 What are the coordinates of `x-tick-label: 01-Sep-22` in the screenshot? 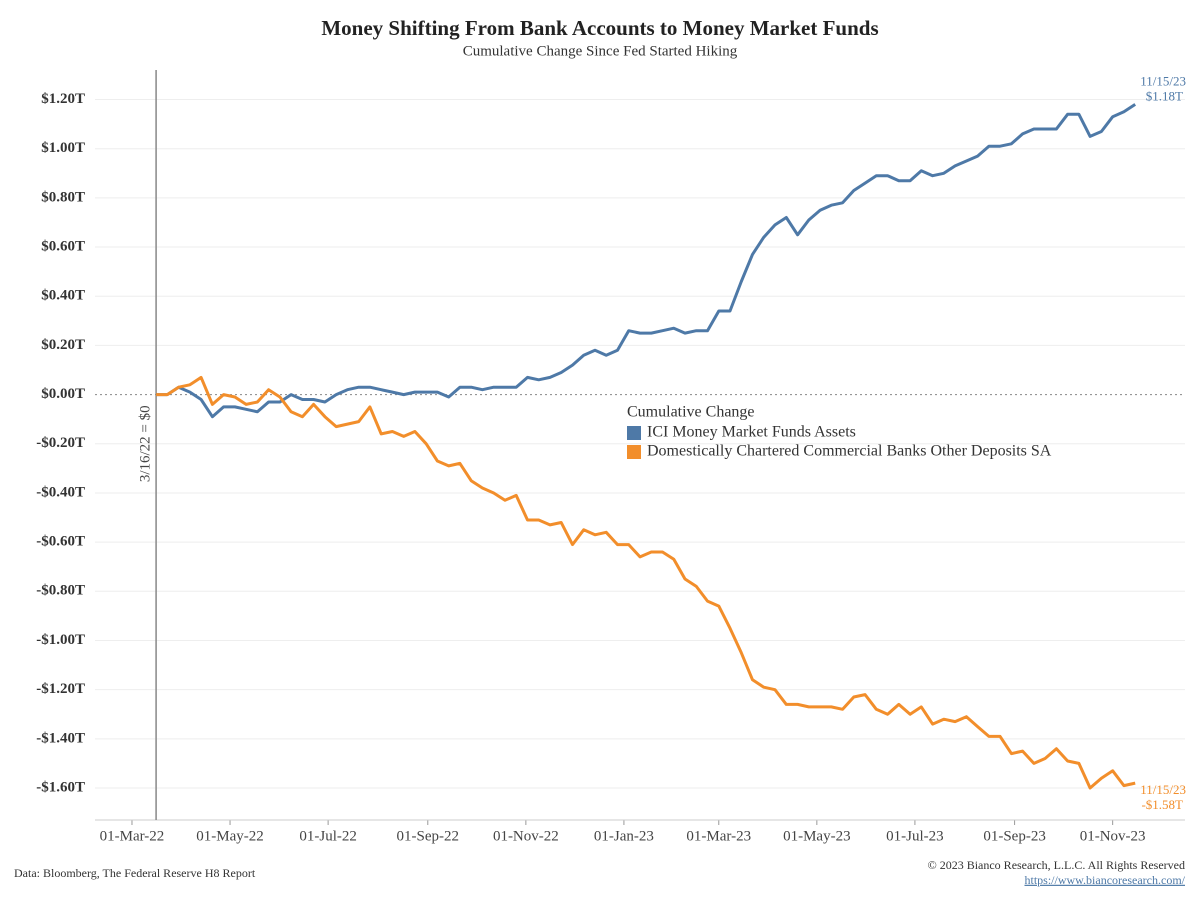 It's located at (428, 836).